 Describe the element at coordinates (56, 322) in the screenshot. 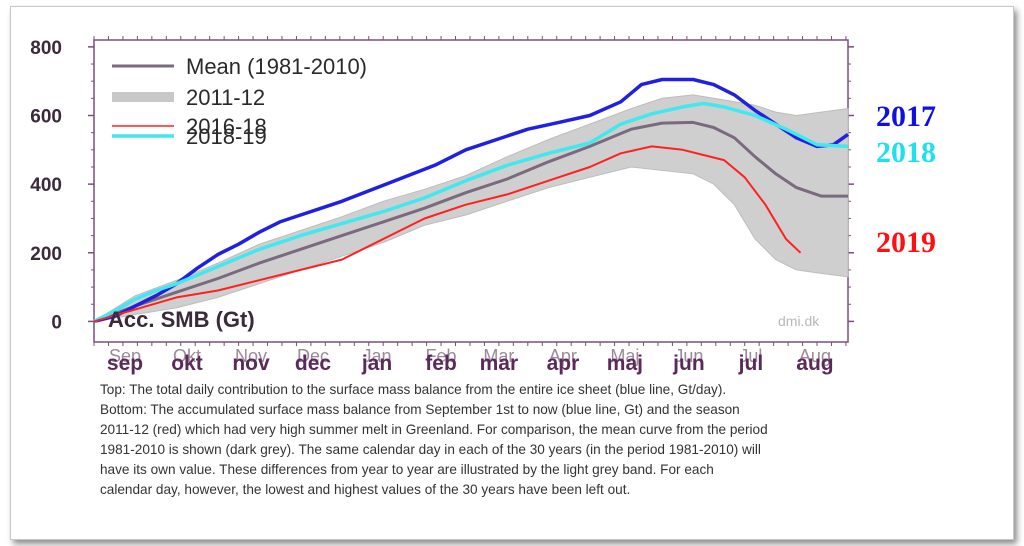

I see `y-tick-label: 0` at that location.